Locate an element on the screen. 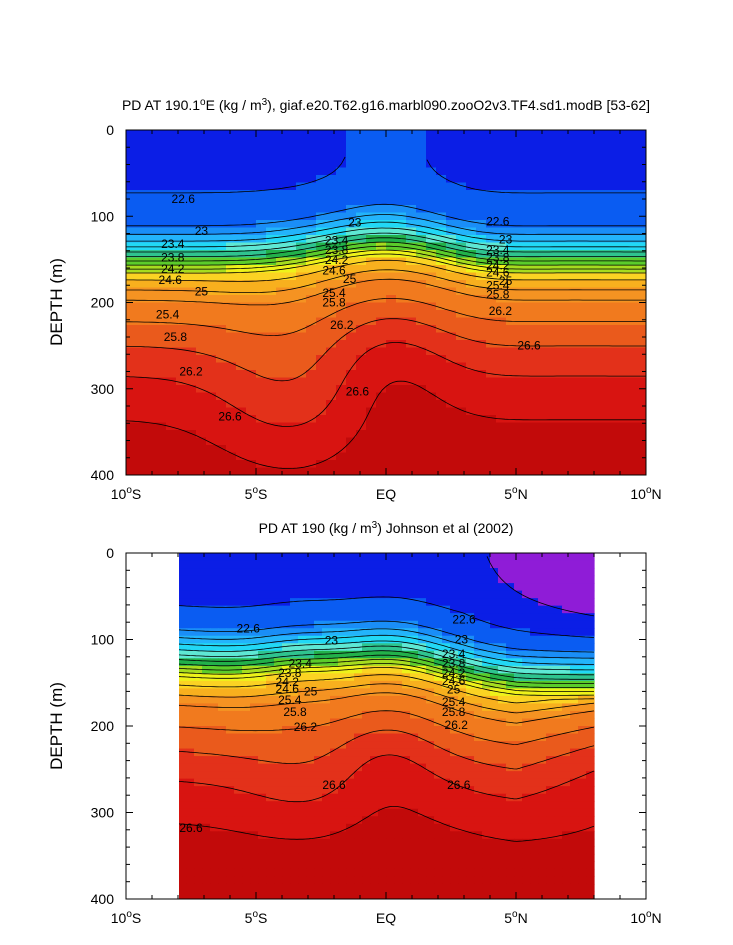 Image resolution: width=733 pixels, height=945 pixels. contour-label: 25 is located at coordinates (202, 291).